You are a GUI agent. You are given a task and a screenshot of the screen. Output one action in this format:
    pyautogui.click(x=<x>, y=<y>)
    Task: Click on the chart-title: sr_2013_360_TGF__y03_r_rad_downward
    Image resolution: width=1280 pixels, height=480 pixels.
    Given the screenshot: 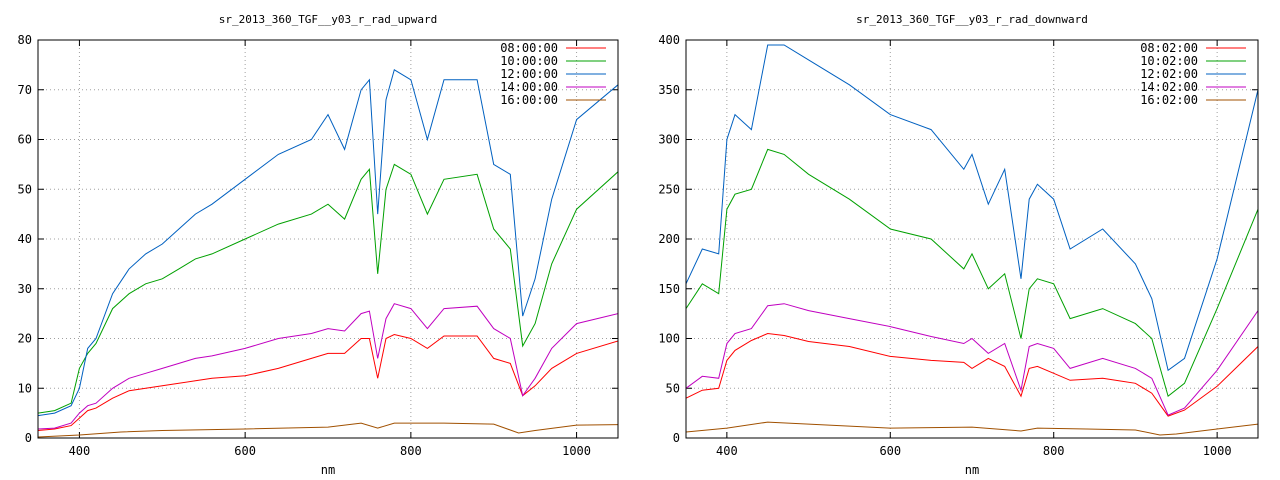 What is the action you would take?
    pyautogui.click(x=972, y=19)
    